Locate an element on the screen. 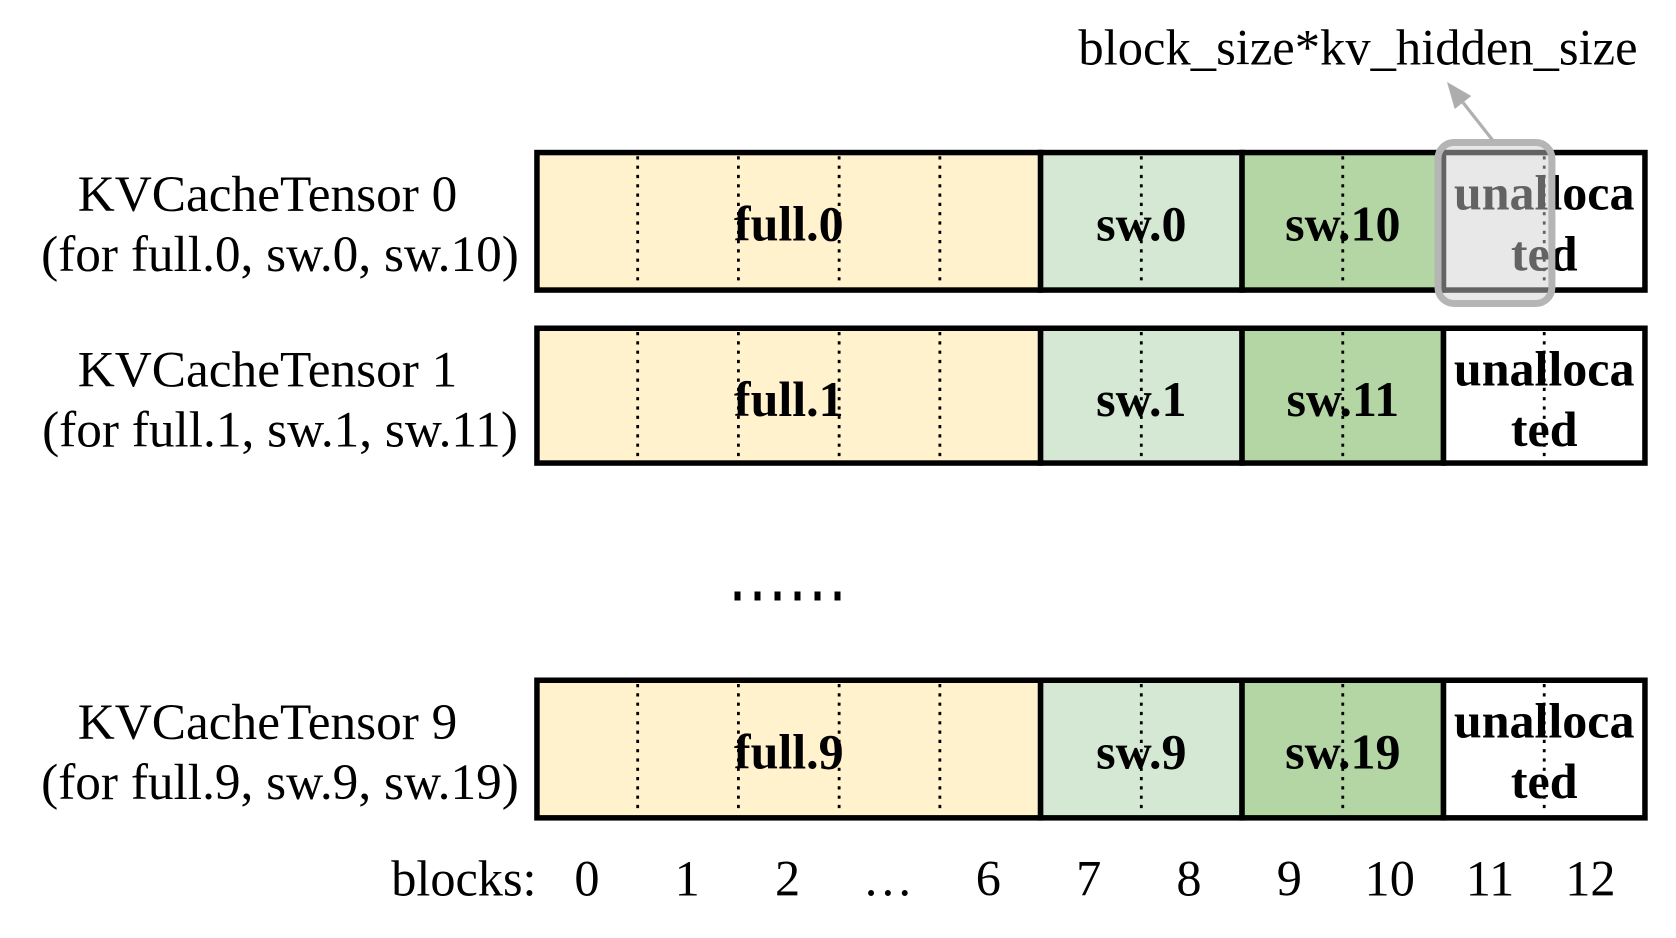 Image resolution: width=1676 pixels, height=938 pixels. svg-text: full.0 is located at coordinates (789, 224).